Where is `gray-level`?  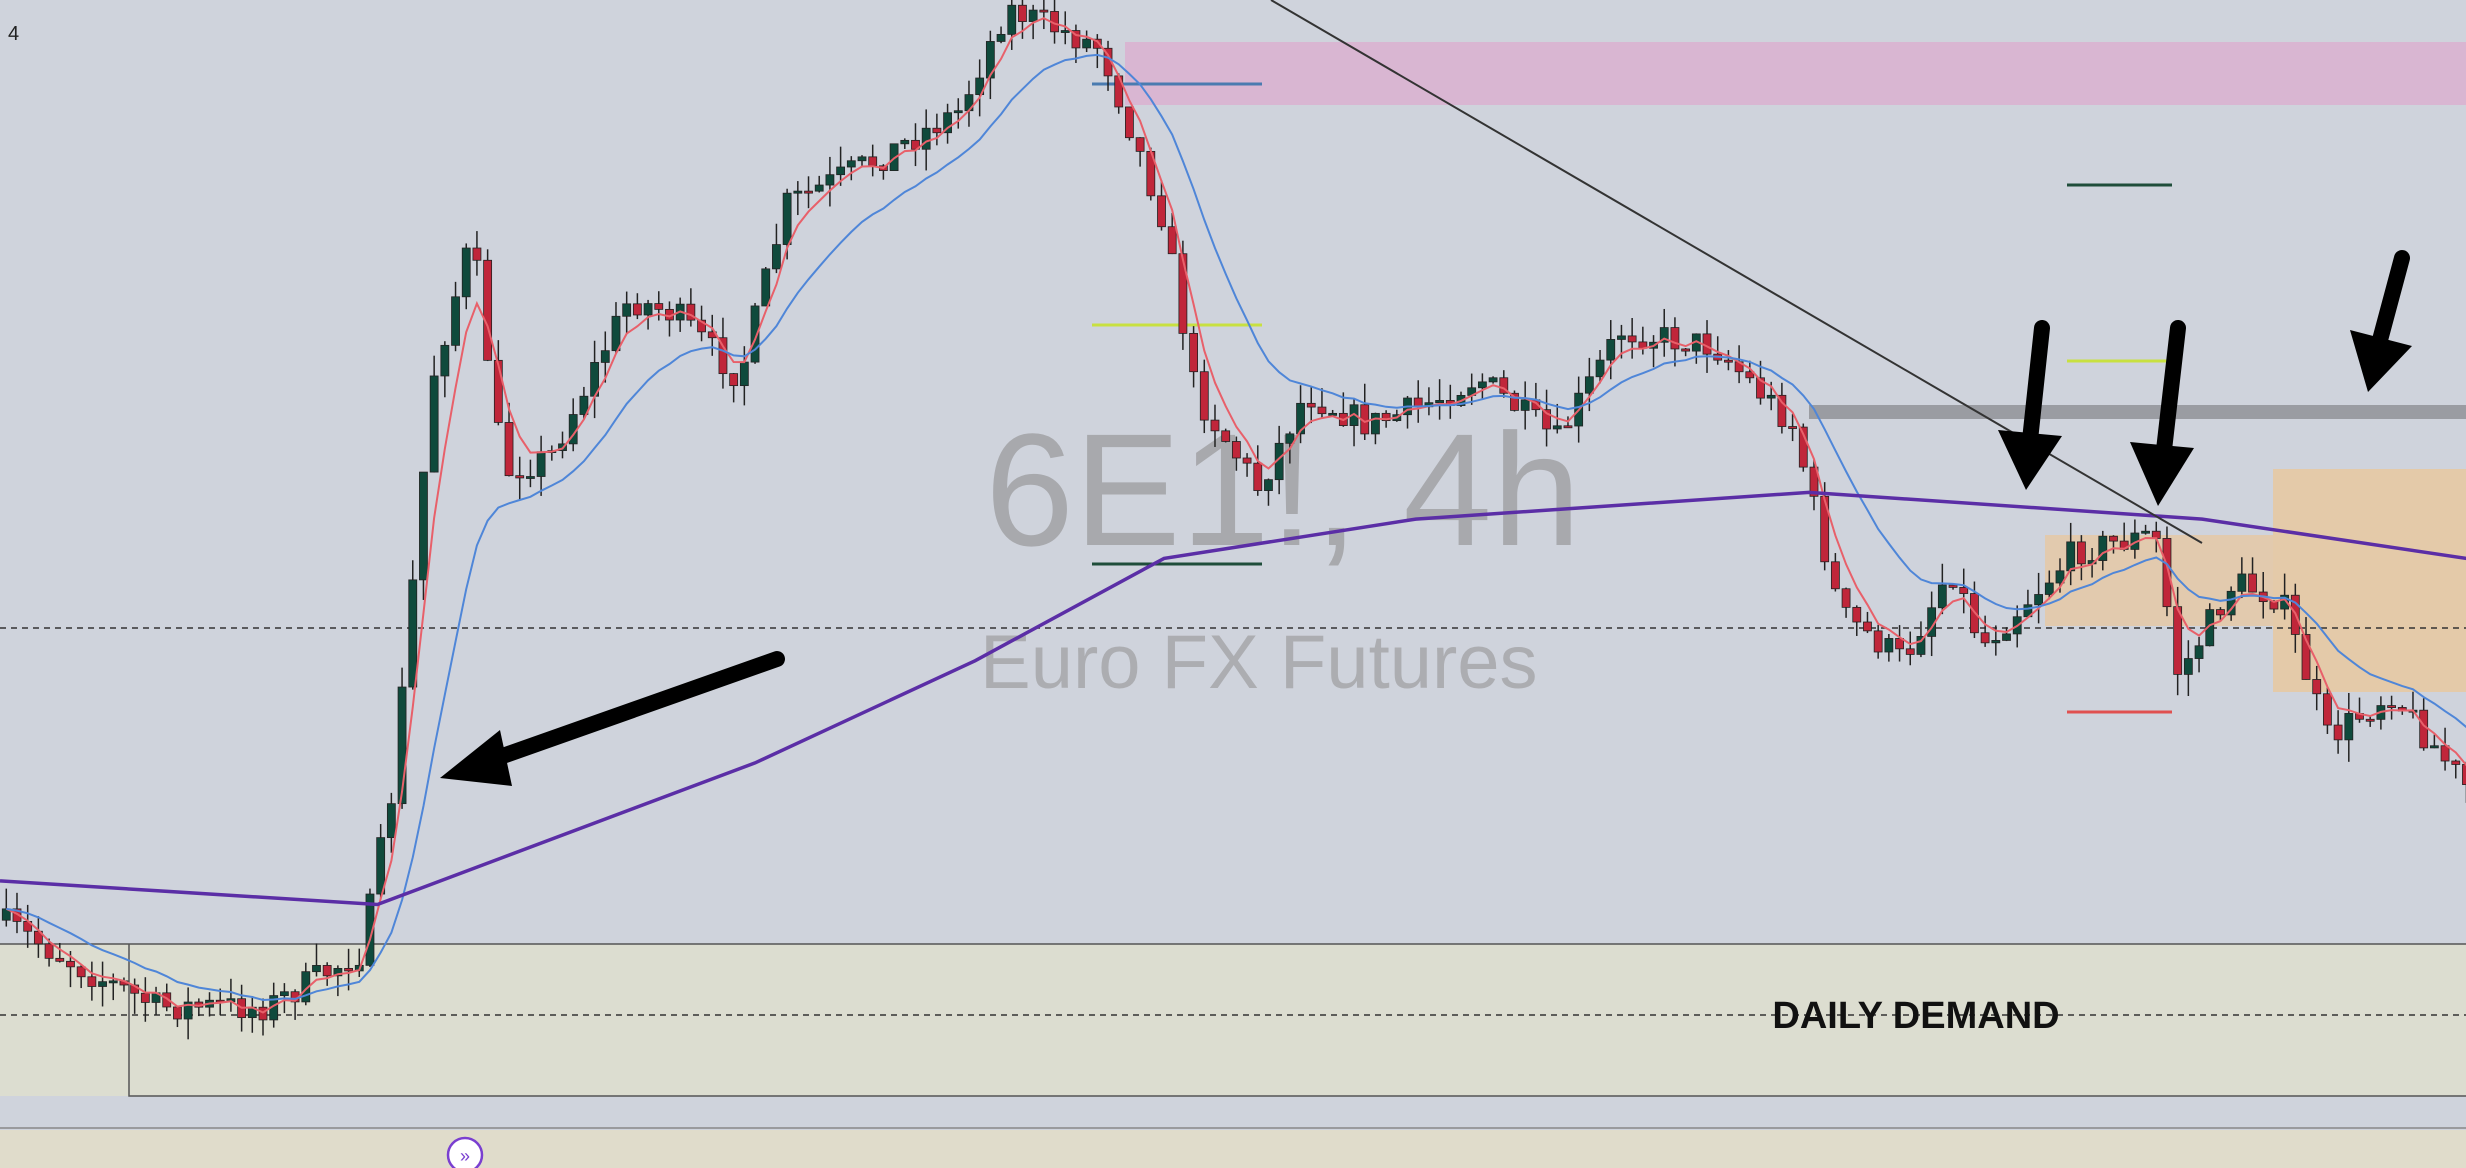 gray-level is located at coordinates (2137, 412).